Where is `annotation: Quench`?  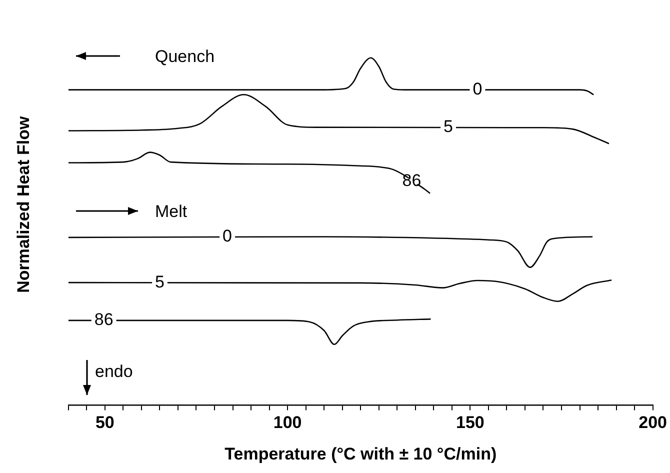
annotation: Quench is located at coordinates (185, 56).